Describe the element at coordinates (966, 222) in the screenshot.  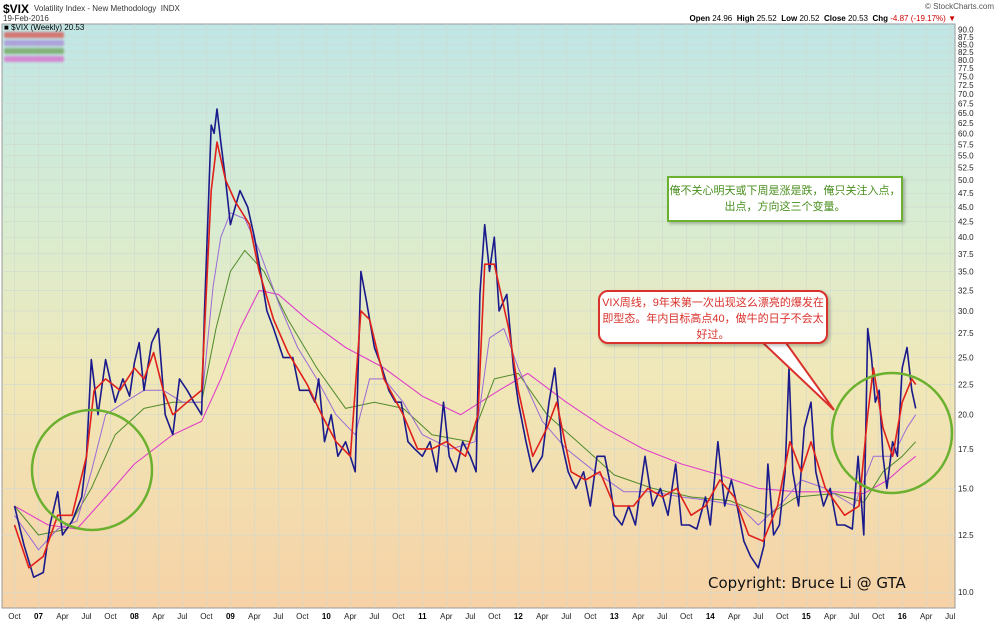
I see `y-tick-label: 42.5` at that location.